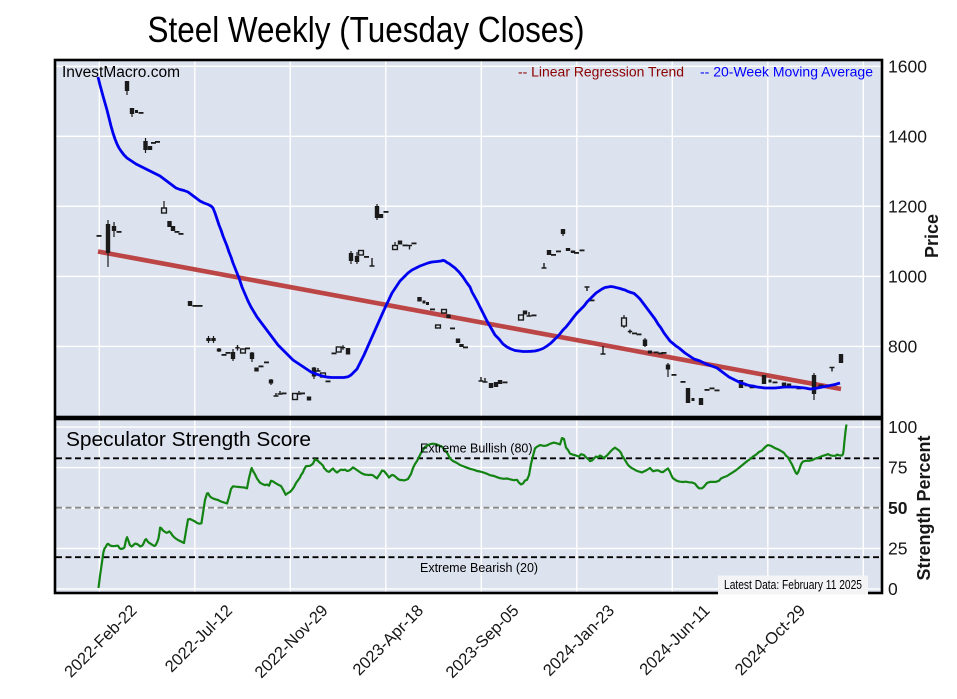  What do you see at coordinates (601, 72) in the screenshot?
I see `svg-text: -- Linear Regression Trend` at bounding box center [601, 72].